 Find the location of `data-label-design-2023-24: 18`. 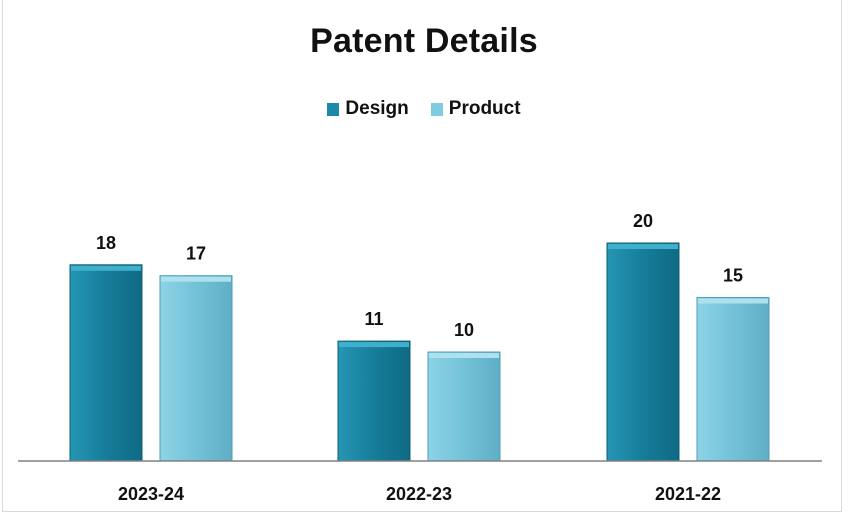

data-label-design-2023-24: 18 is located at coordinates (106, 243).